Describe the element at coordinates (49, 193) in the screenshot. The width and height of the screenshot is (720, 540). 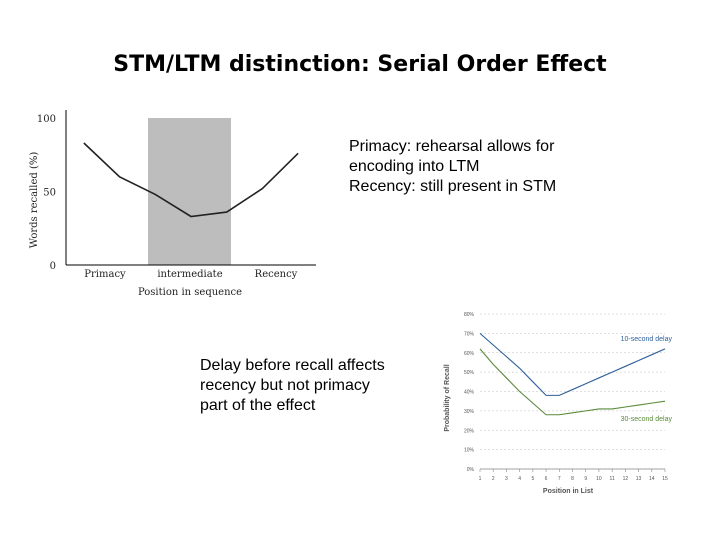
I see `y-tick-label: 50` at that location.